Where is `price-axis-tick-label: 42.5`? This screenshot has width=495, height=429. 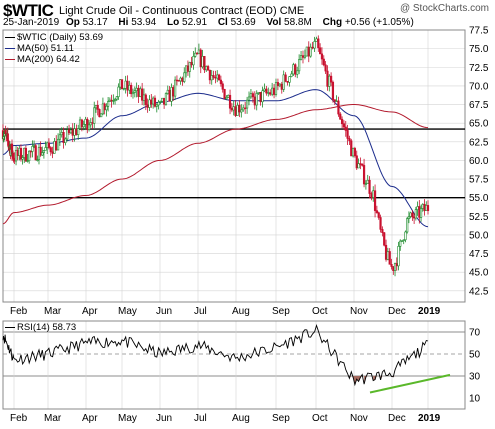
price-axis-tick-label: 42.5 is located at coordinates (479, 291).